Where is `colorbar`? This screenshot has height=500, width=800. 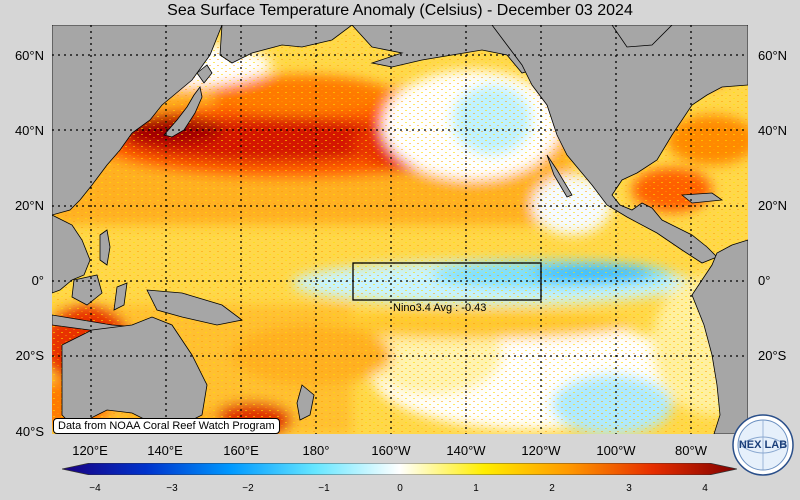
colorbar is located at coordinates (399, 469).